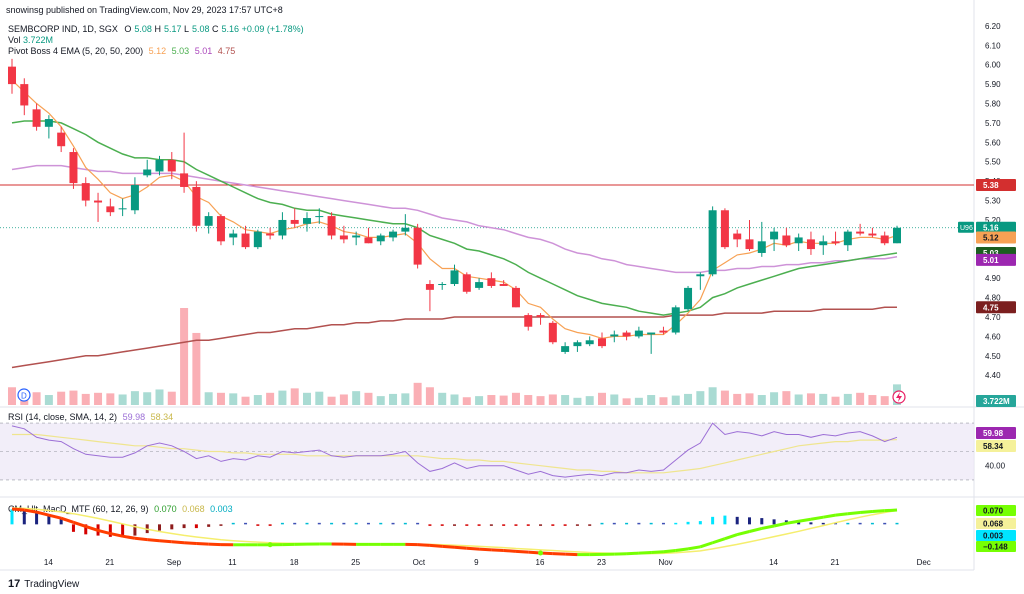  I want to click on macd-label: CM_Ult_MacD_MTF (60, 12, 26, 9), so click(78, 509).